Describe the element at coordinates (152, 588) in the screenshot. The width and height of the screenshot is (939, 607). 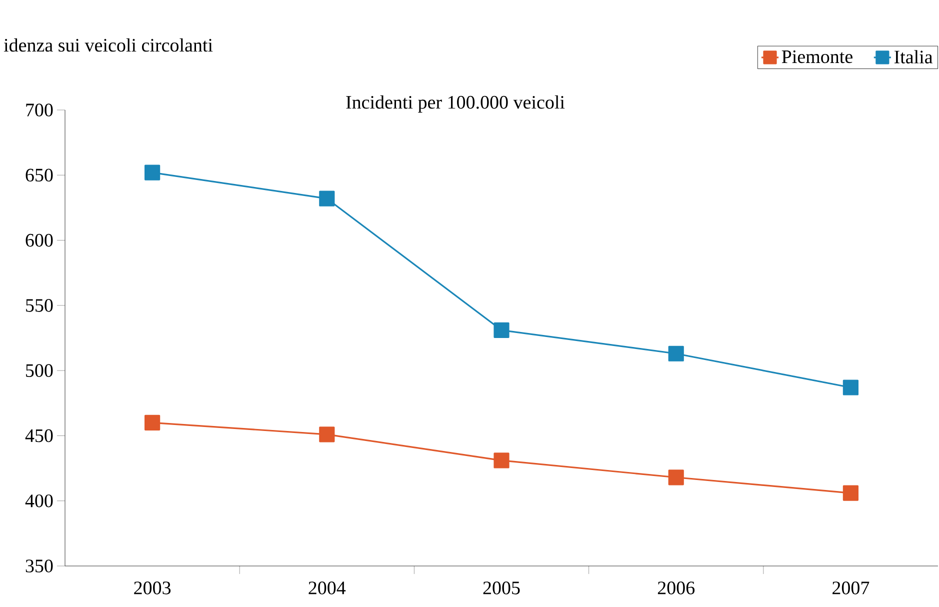
I see `x-tick-label: 2003` at that location.